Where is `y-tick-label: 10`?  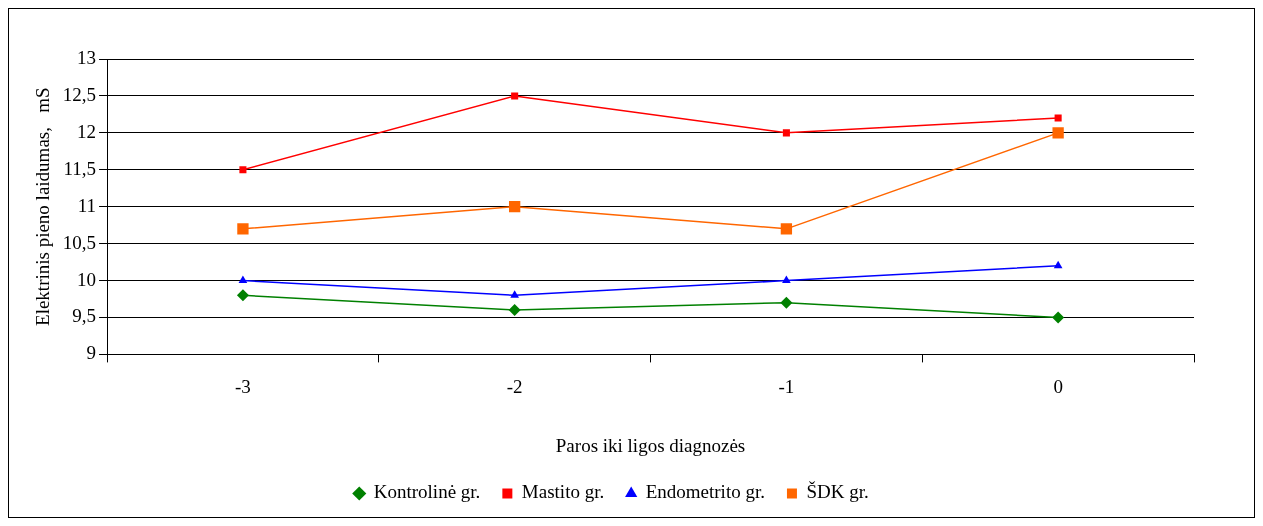
y-tick-label: 10 is located at coordinates (87, 279).